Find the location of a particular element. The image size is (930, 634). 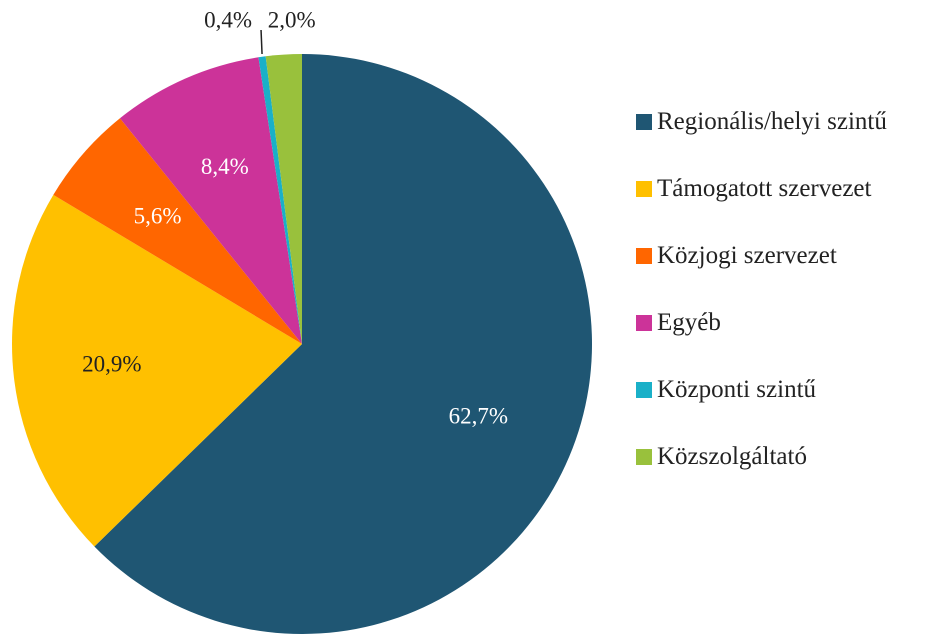

value-label: 0,4% is located at coordinates (228, 19).